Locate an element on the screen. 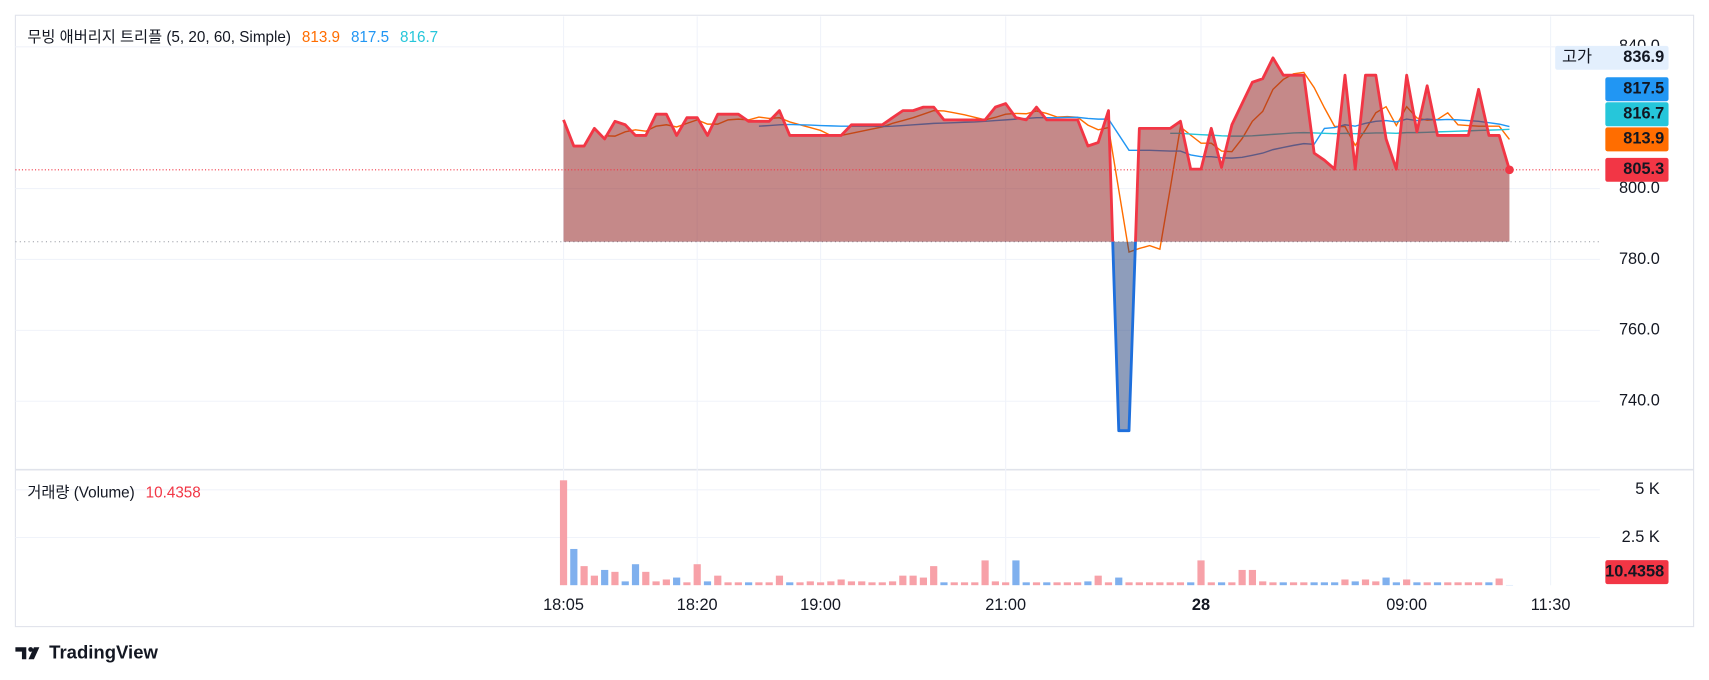 The width and height of the screenshot is (1709, 680). high-box is located at coordinates (1612, 57).